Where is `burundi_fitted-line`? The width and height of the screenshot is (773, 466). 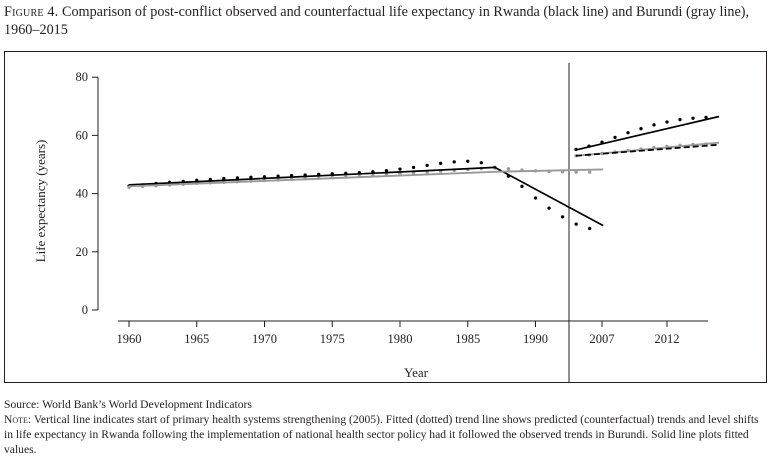
burundi_fitted-line is located at coordinates (366, 178).